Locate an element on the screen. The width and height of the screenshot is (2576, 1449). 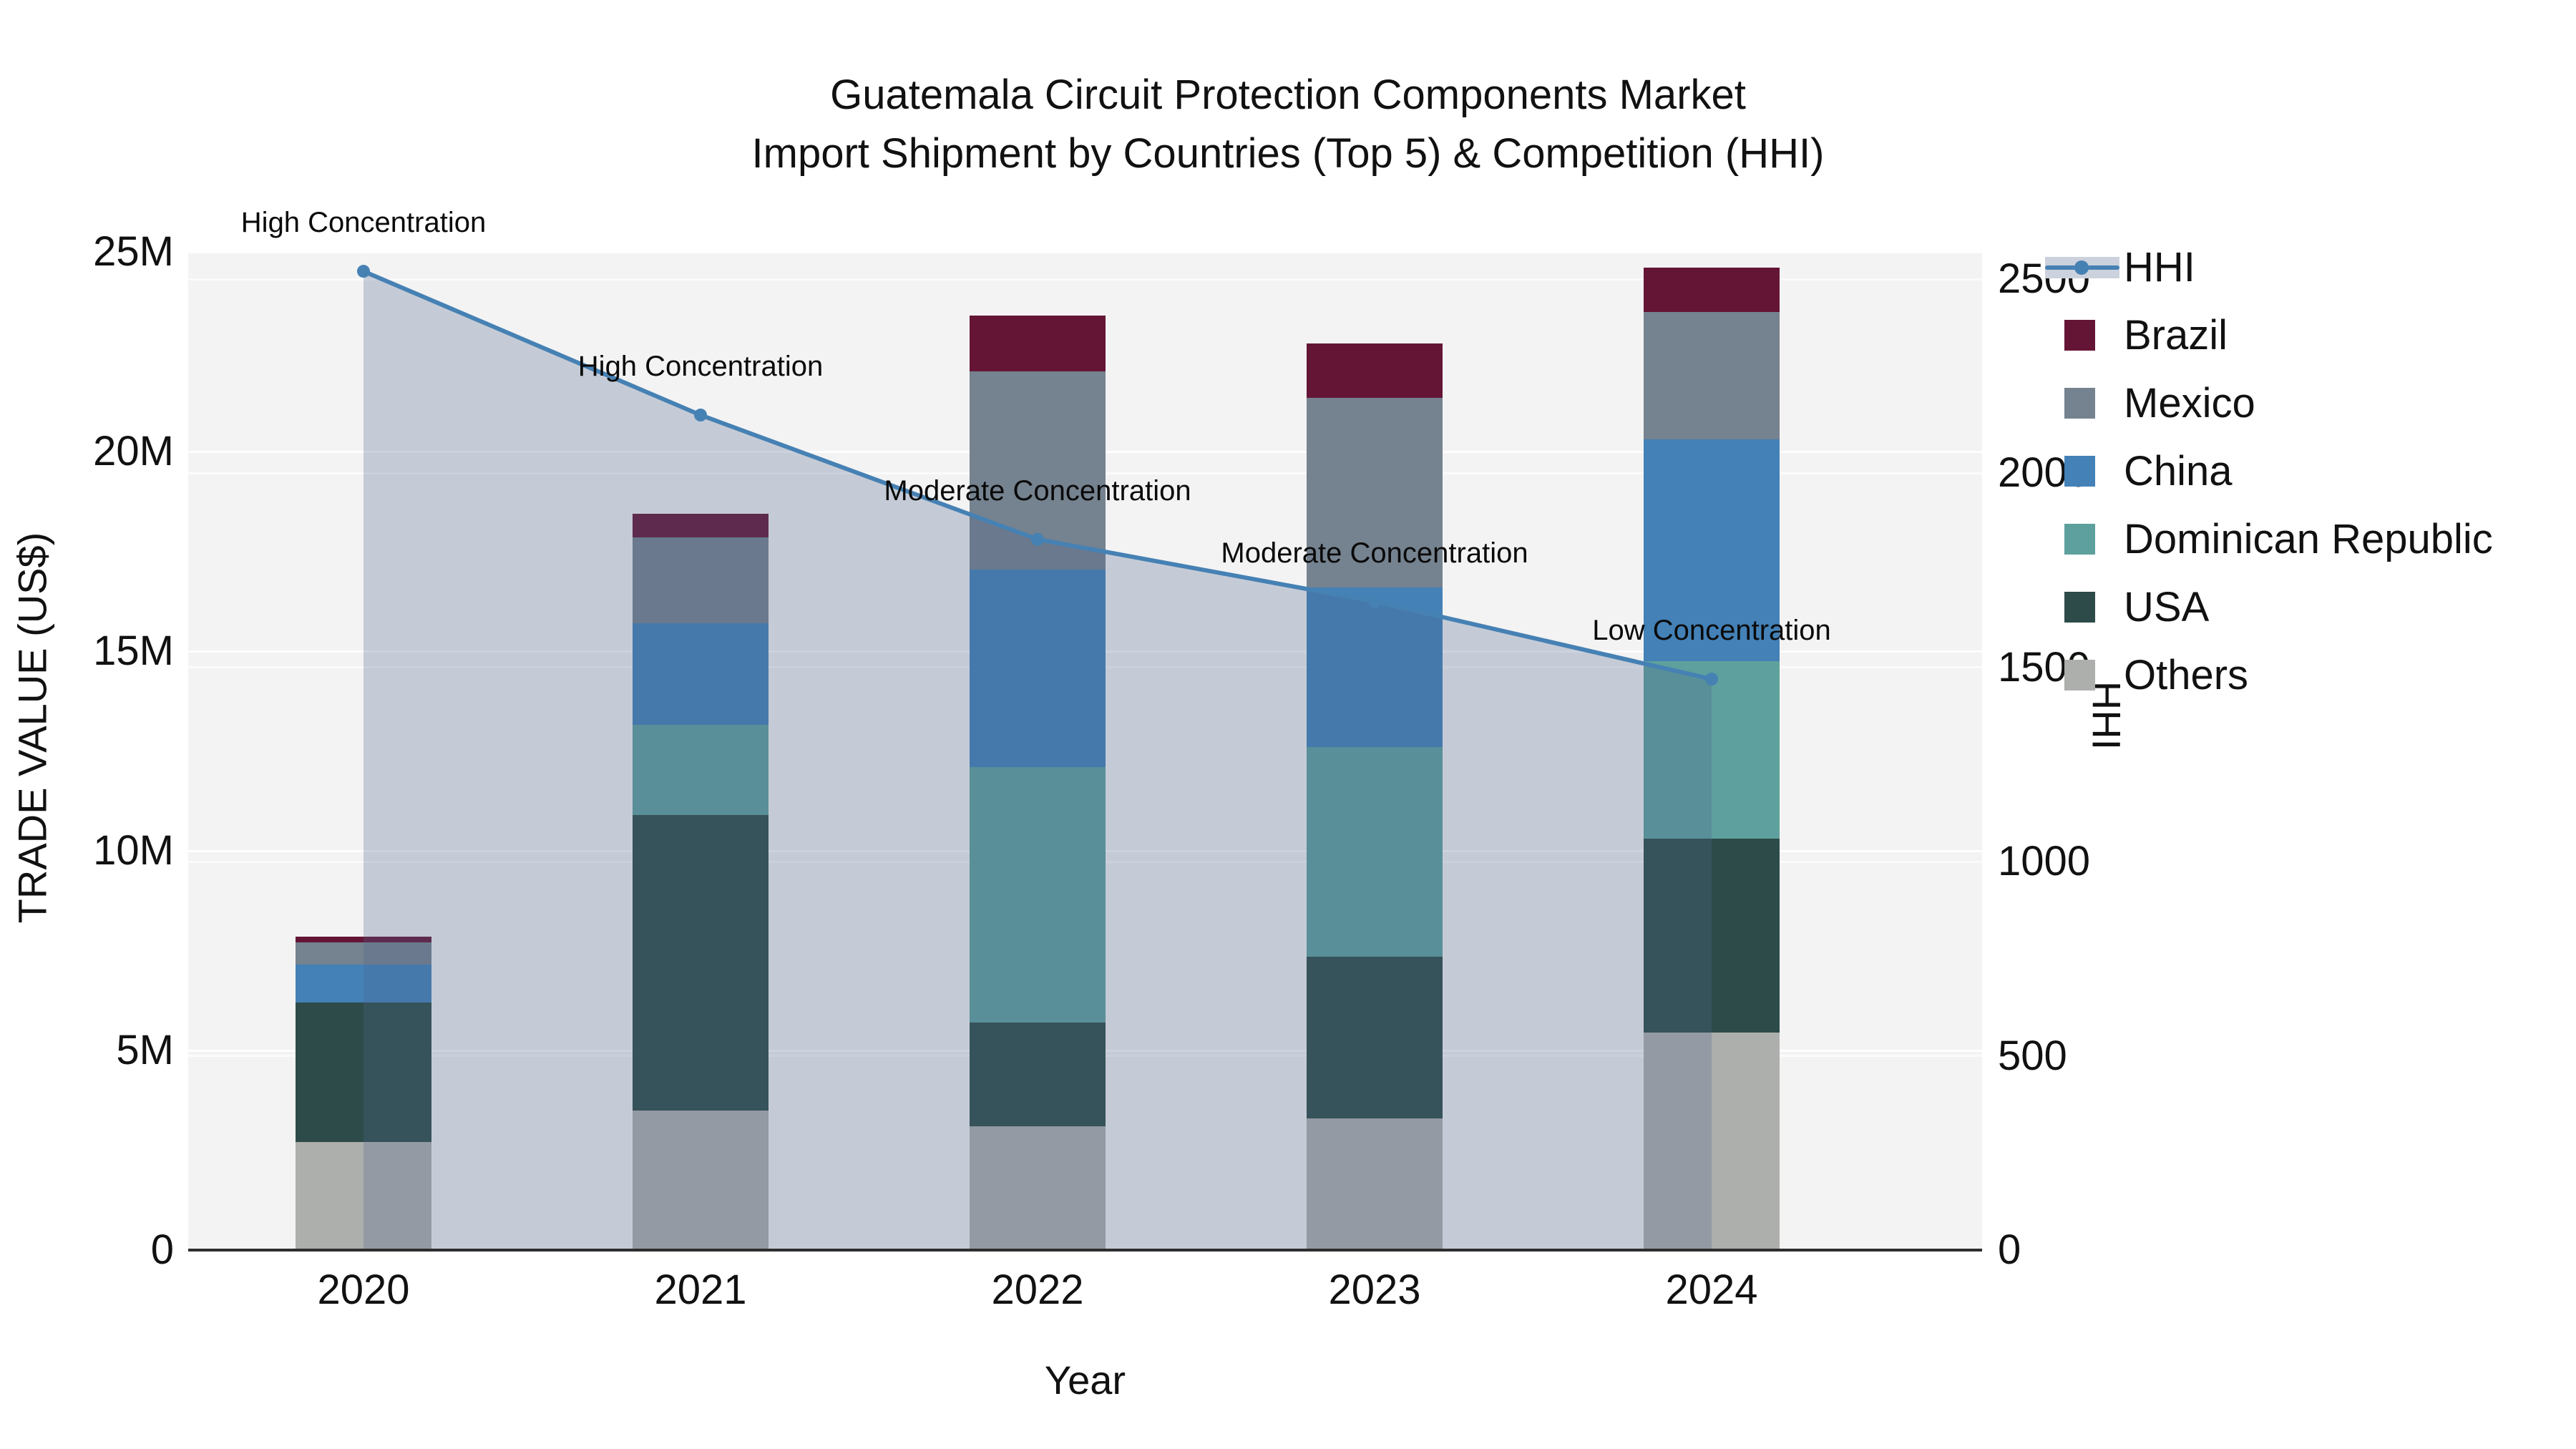
bar-segment-usa-2021 is located at coordinates (701, 962).